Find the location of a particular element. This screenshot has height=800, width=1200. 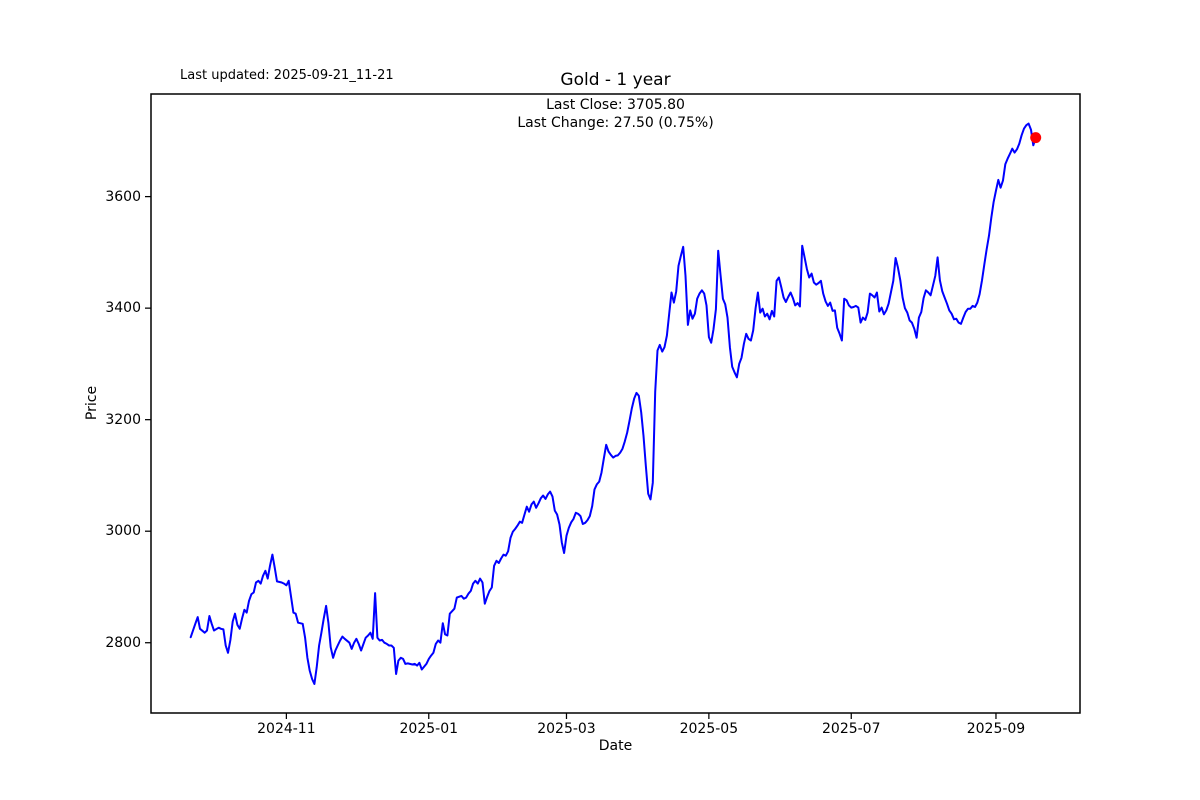

y-tick-label: 3400 is located at coordinates (123, 308).